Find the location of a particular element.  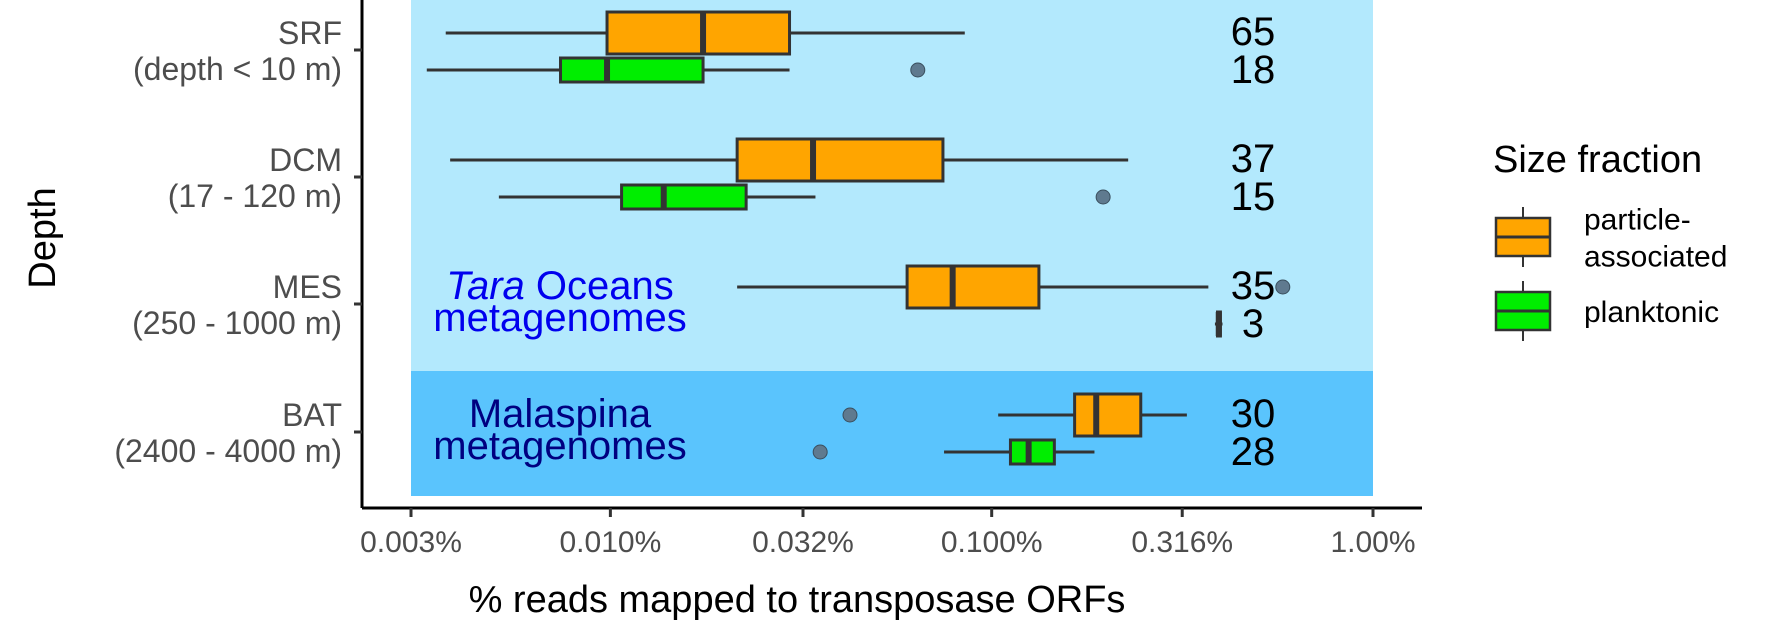

count-label: 65 is located at coordinates (1253, 32).